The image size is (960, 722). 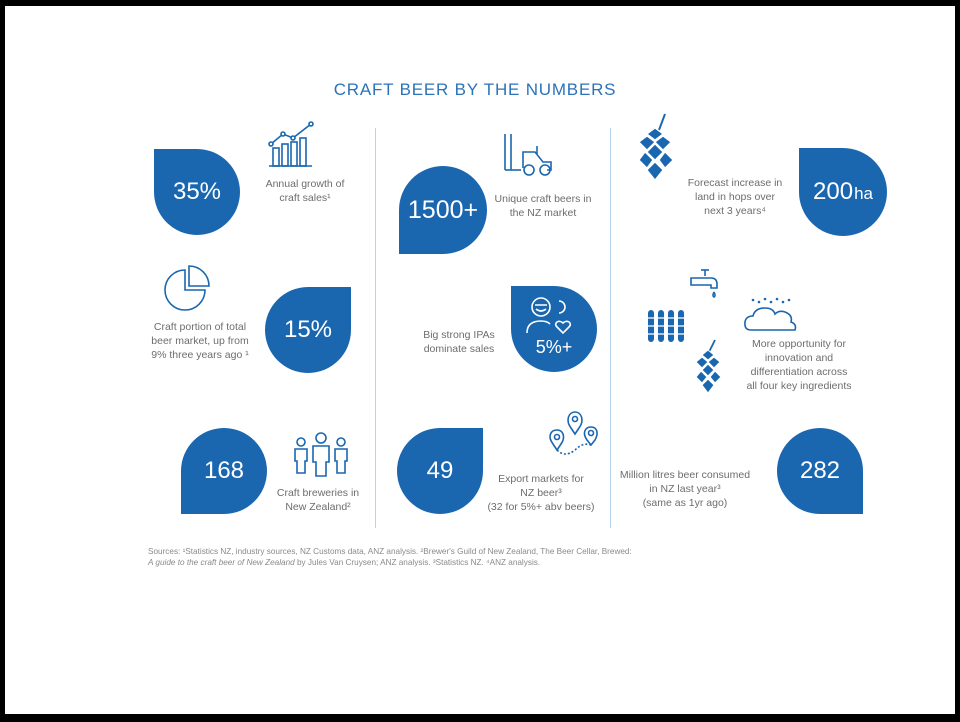 I want to click on stat-badge-ipas: 5%+, so click(x=554, y=329).